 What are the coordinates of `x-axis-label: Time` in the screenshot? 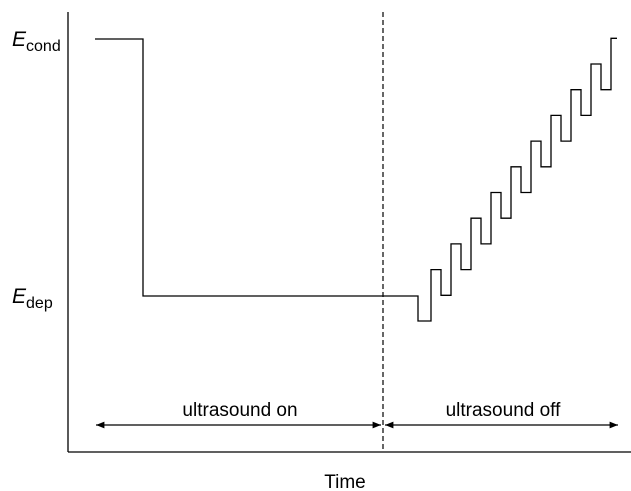 It's located at (345, 481).